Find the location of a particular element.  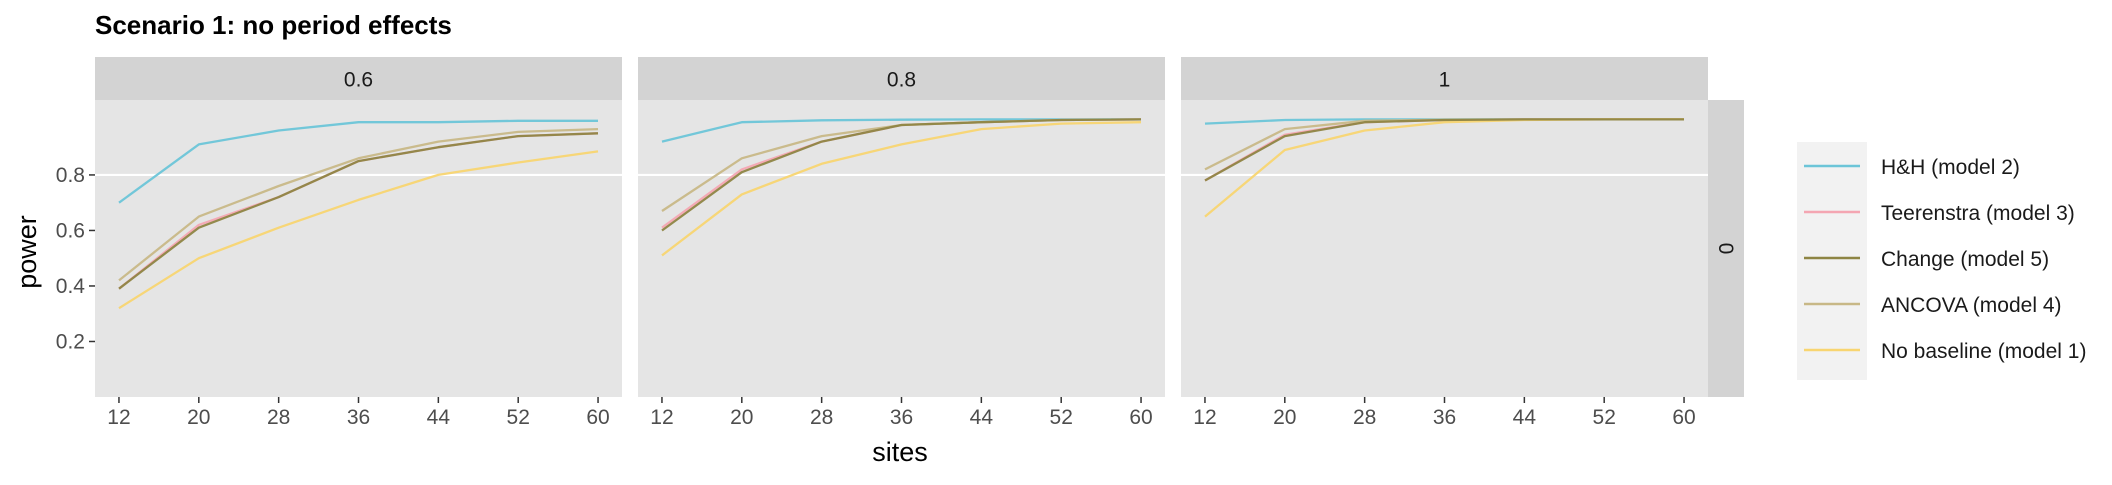

facet-strip-label: 0.6 is located at coordinates (358, 80).